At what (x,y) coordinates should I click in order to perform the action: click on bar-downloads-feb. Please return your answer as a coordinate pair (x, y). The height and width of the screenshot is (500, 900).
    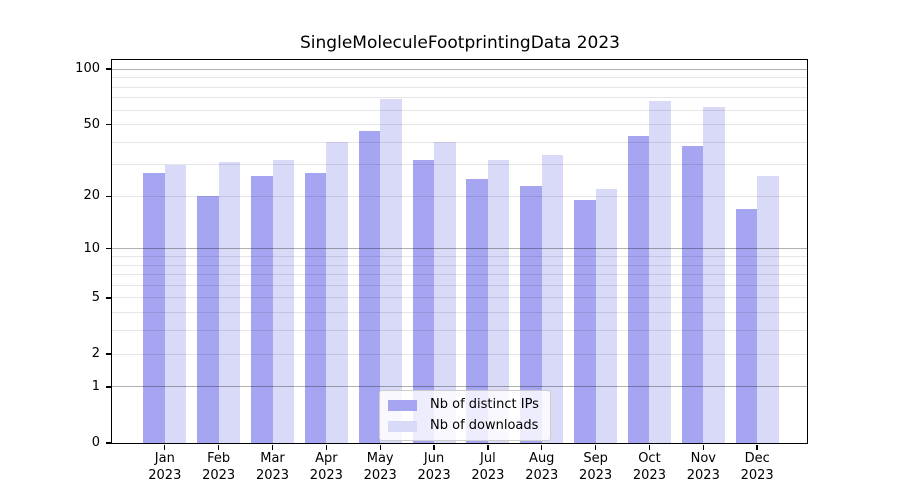
    Looking at the image, I should click on (229, 302).